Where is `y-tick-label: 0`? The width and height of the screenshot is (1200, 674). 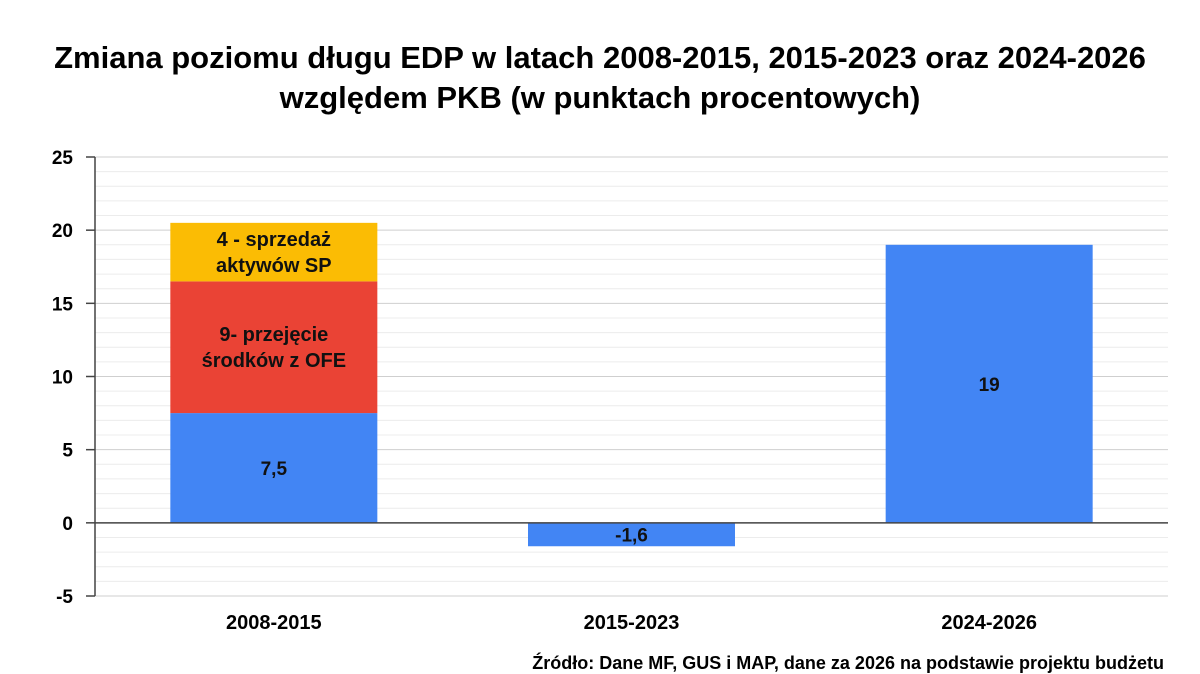
y-tick-label: 0 is located at coordinates (67, 524).